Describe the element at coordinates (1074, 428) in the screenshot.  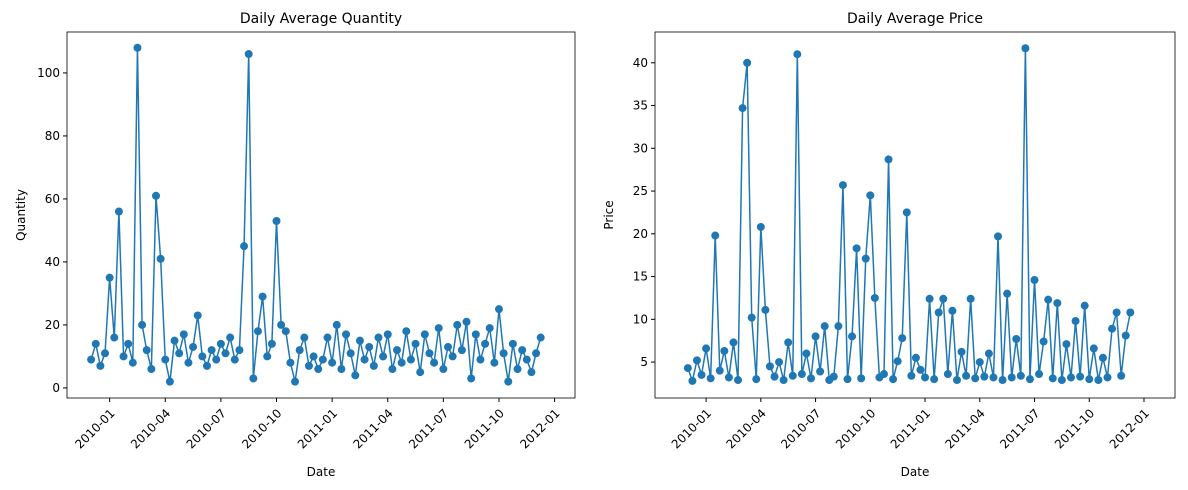
I see `x-tick-label: 2011-10` at that location.